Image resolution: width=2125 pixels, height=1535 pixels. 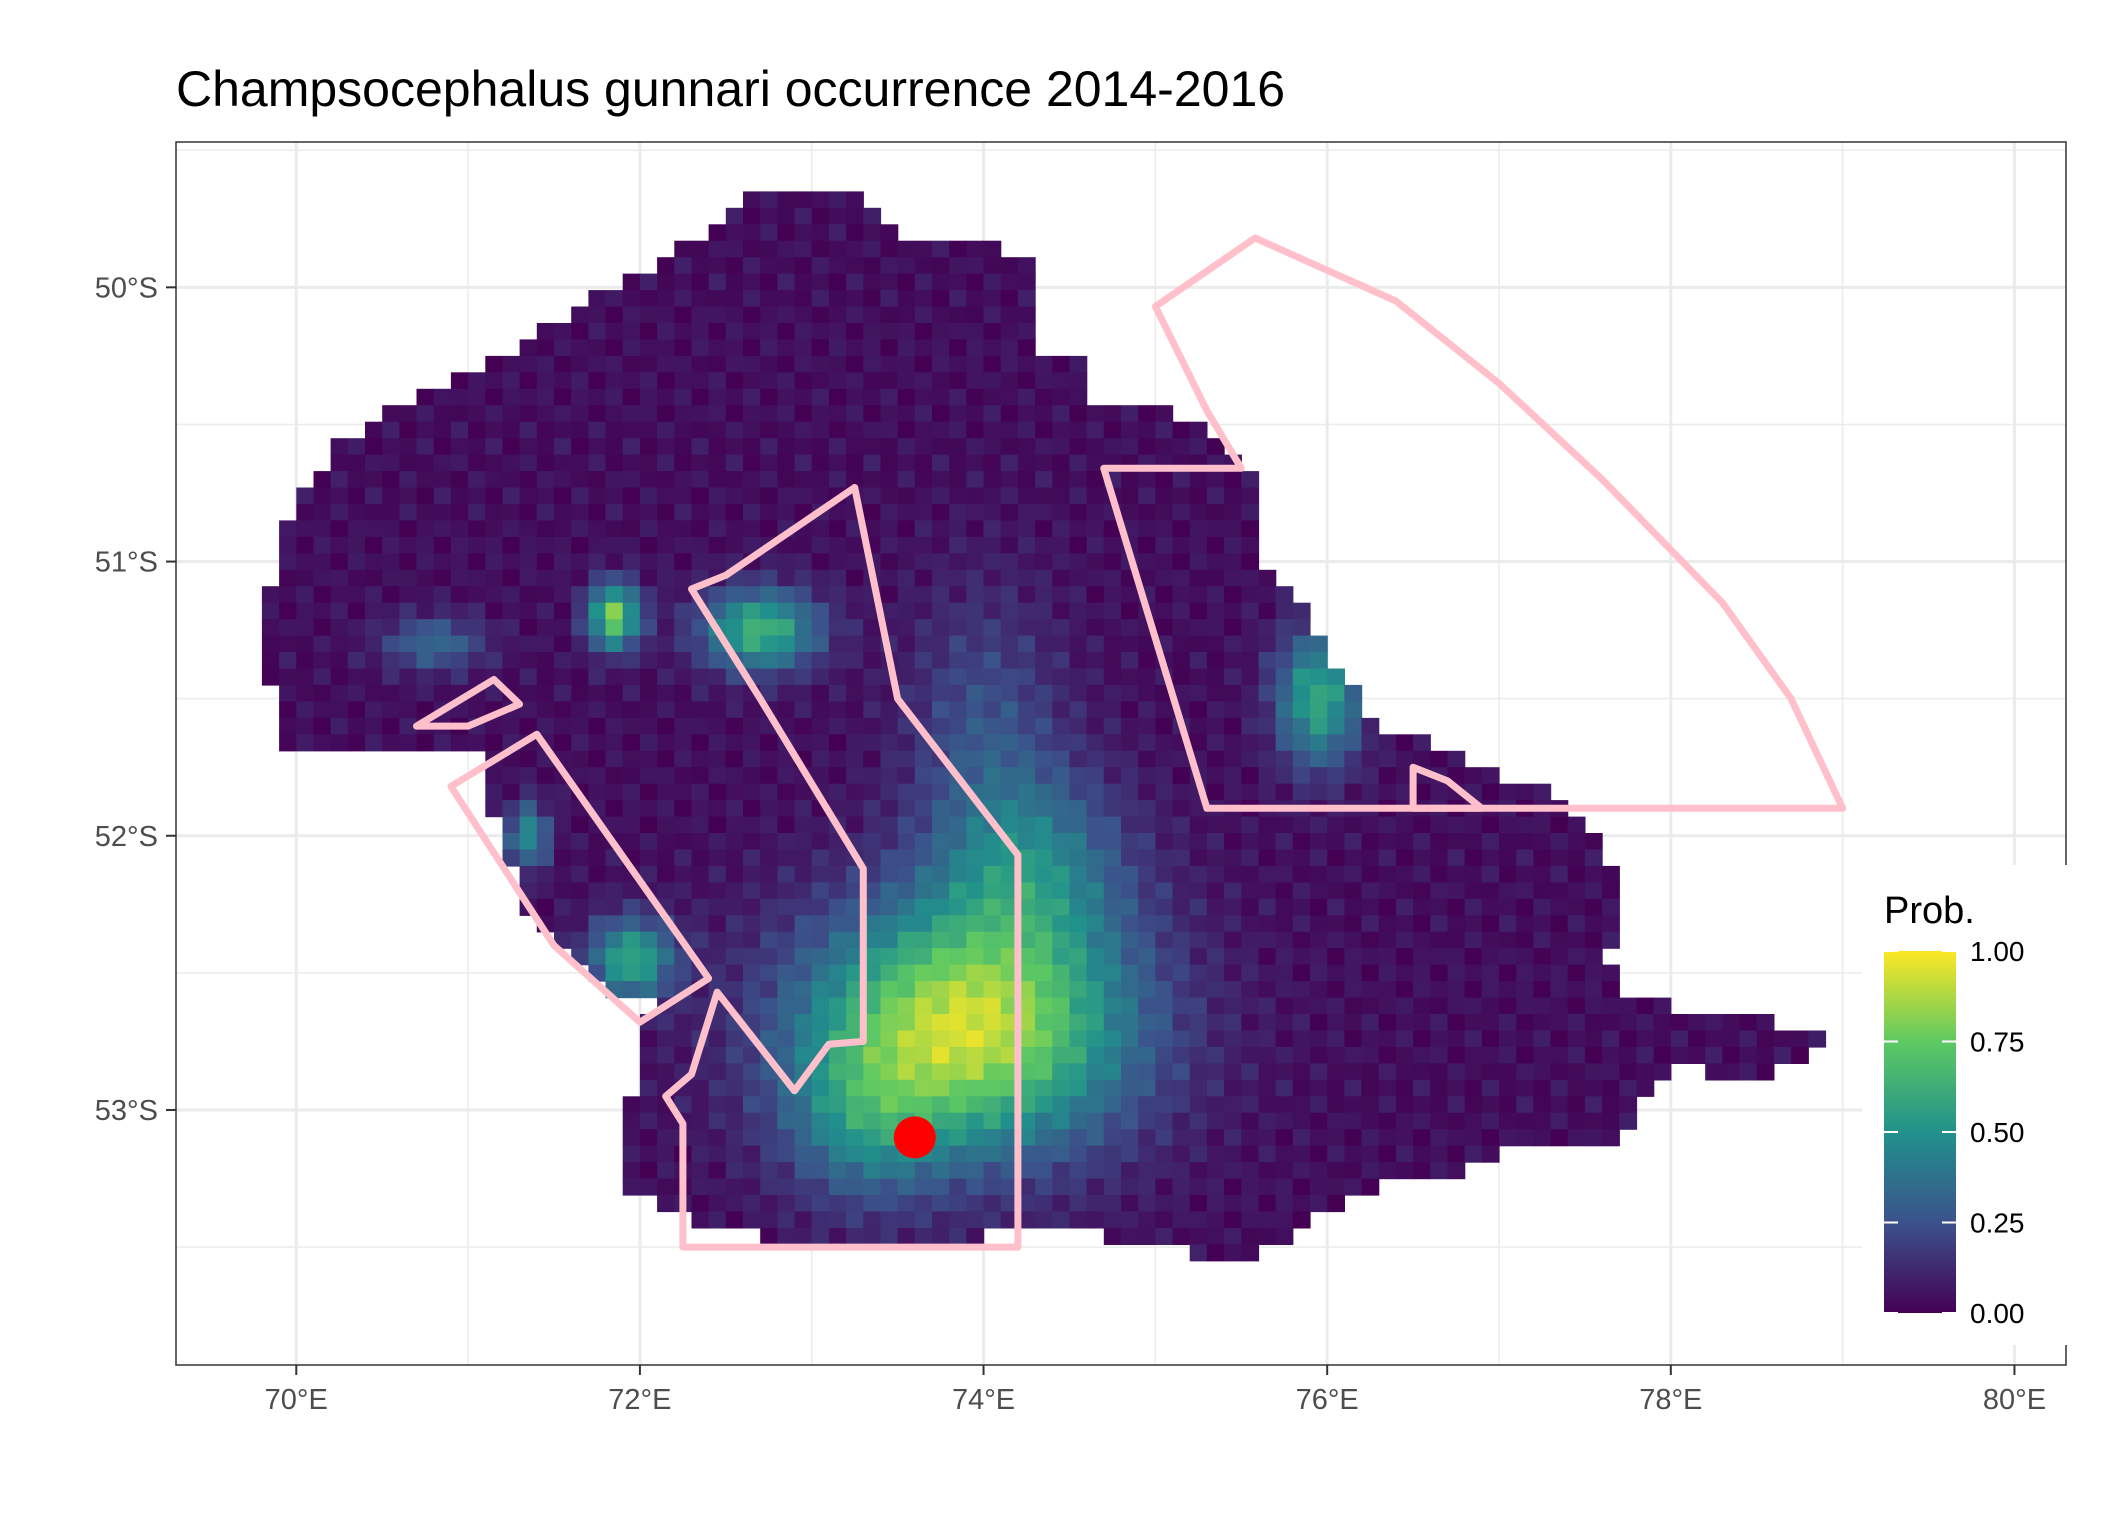 What do you see at coordinates (1929, 911) in the screenshot?
I see `legend-title: Prob.` at bounding box center [1929, 911].